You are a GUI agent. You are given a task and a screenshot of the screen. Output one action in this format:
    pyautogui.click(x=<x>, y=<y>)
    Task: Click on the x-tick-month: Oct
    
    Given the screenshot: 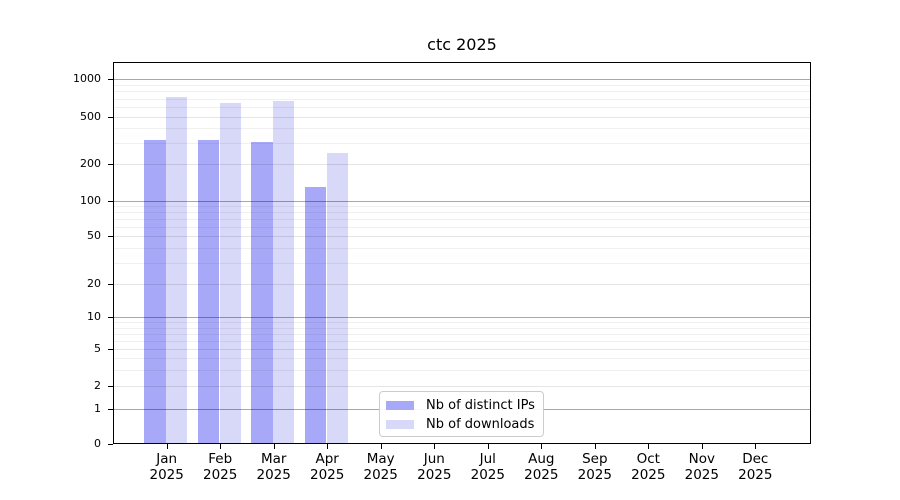 What is the action you would take?
    pyautogui.click(x=648, y=459)
    